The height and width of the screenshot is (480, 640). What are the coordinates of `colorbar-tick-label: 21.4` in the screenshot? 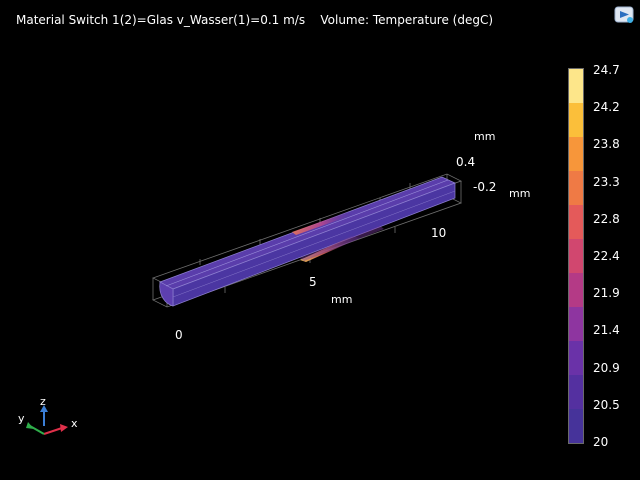 It's located at (606, 330).